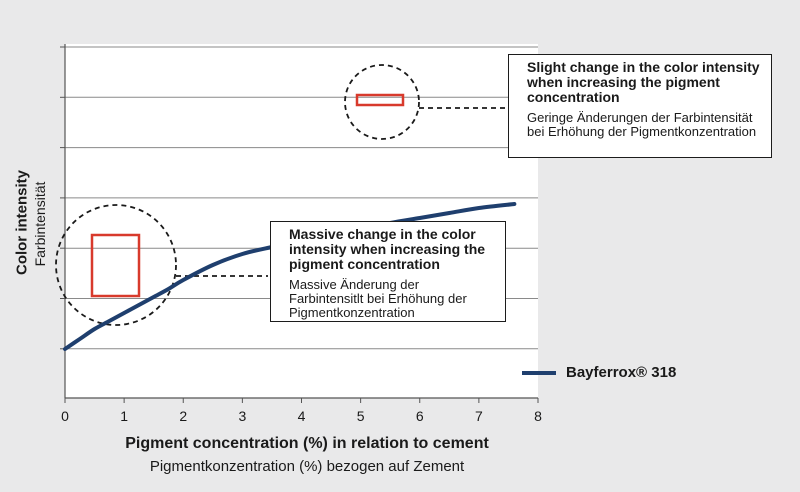  Describe the element at coordinates (301, 400) in the screenshot. I see `x-ticks` at that location.